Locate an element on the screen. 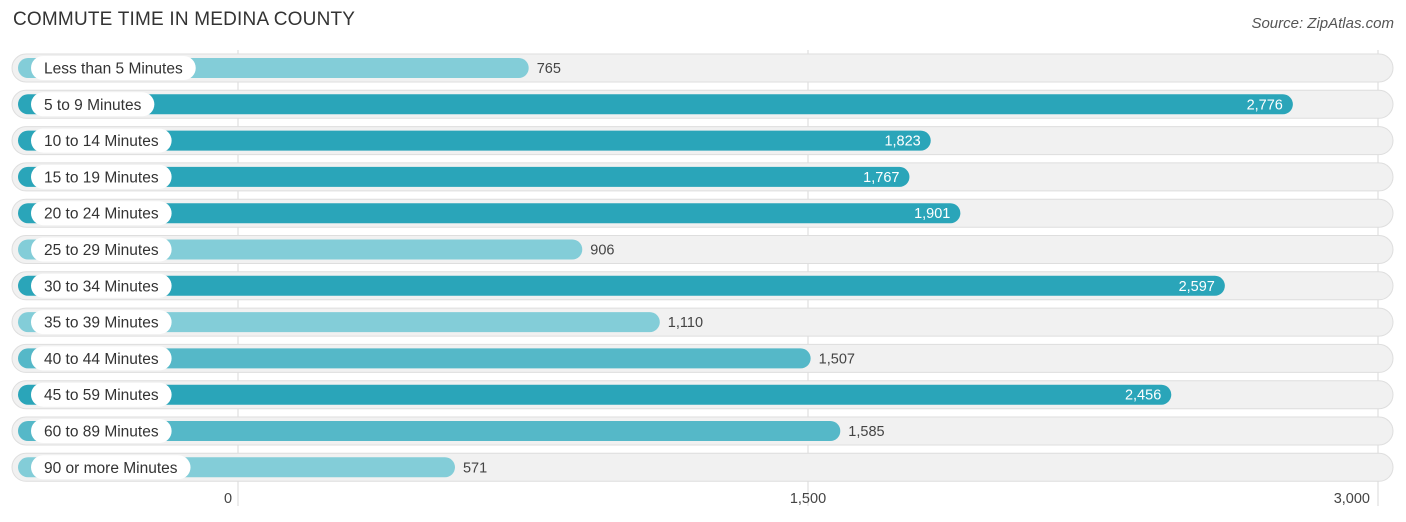 The image size is (1406, 522). category-label: 5 to 9 Minutes is located at coordinates (93, 105).